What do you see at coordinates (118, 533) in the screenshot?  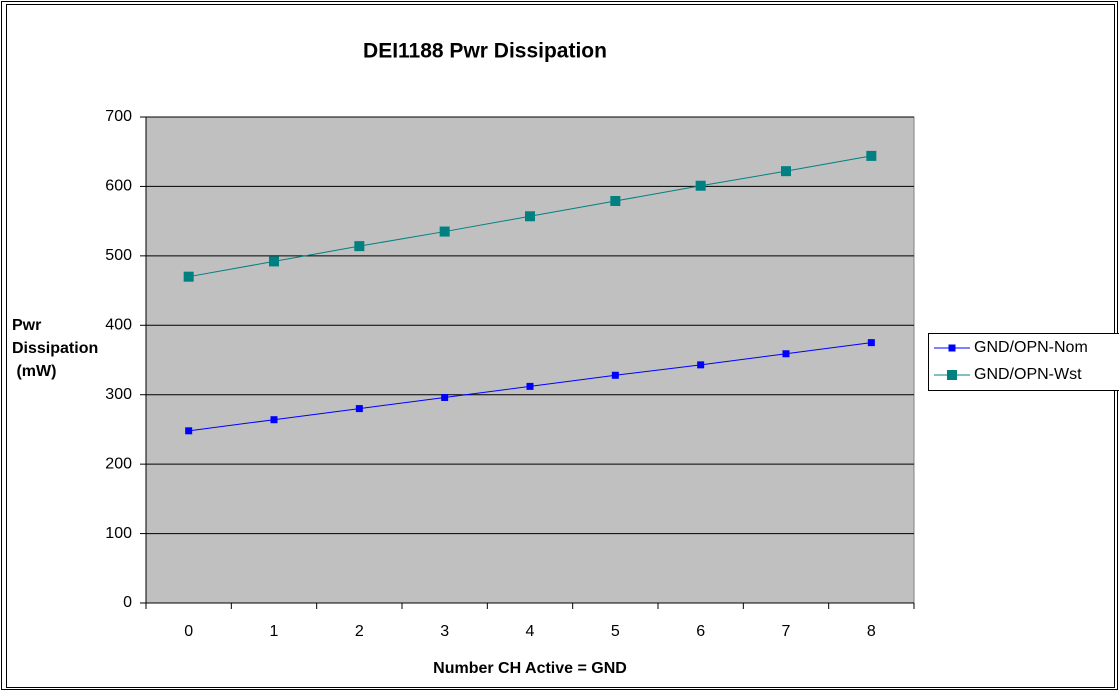 I see `y-tick-label: 100` at bounding box center [118, 533].